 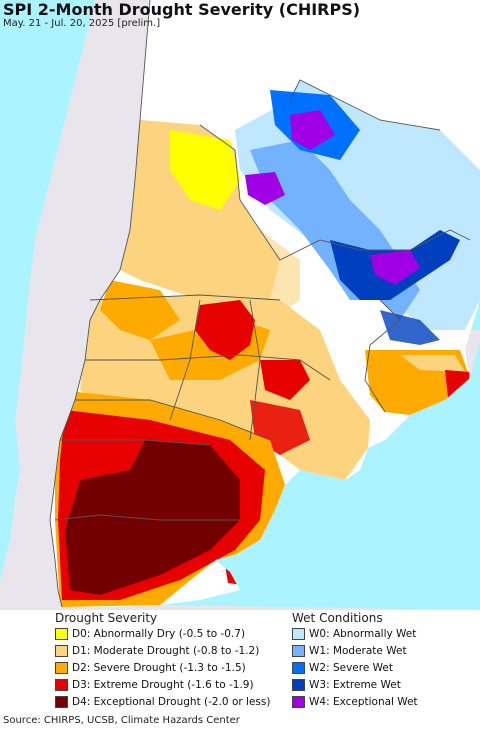 I want to click on map-subtitle: May. 21 - Jul. 20, 2025 [prelim.], so click(x=82, y=23).